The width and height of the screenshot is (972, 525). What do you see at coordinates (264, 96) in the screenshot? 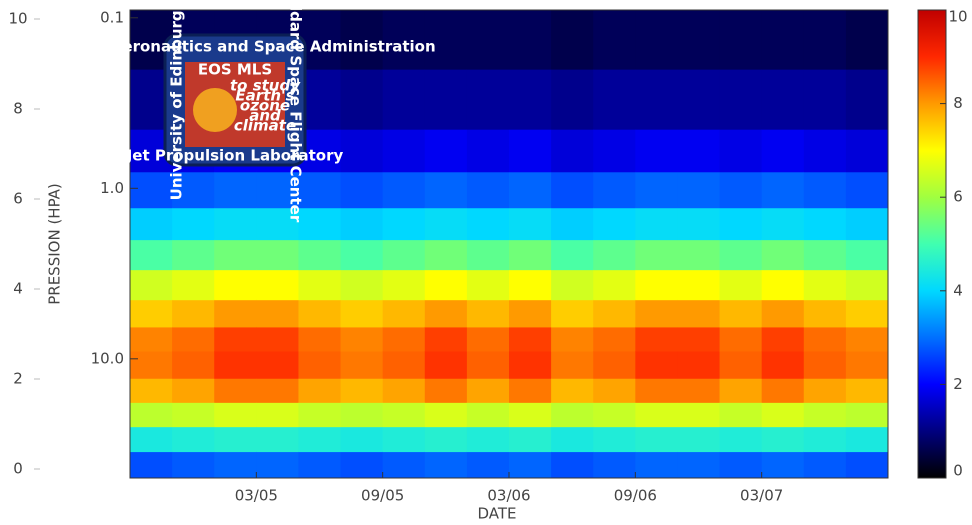
I see `logo-tagline: Earth's` at bounding box center [264, 96].